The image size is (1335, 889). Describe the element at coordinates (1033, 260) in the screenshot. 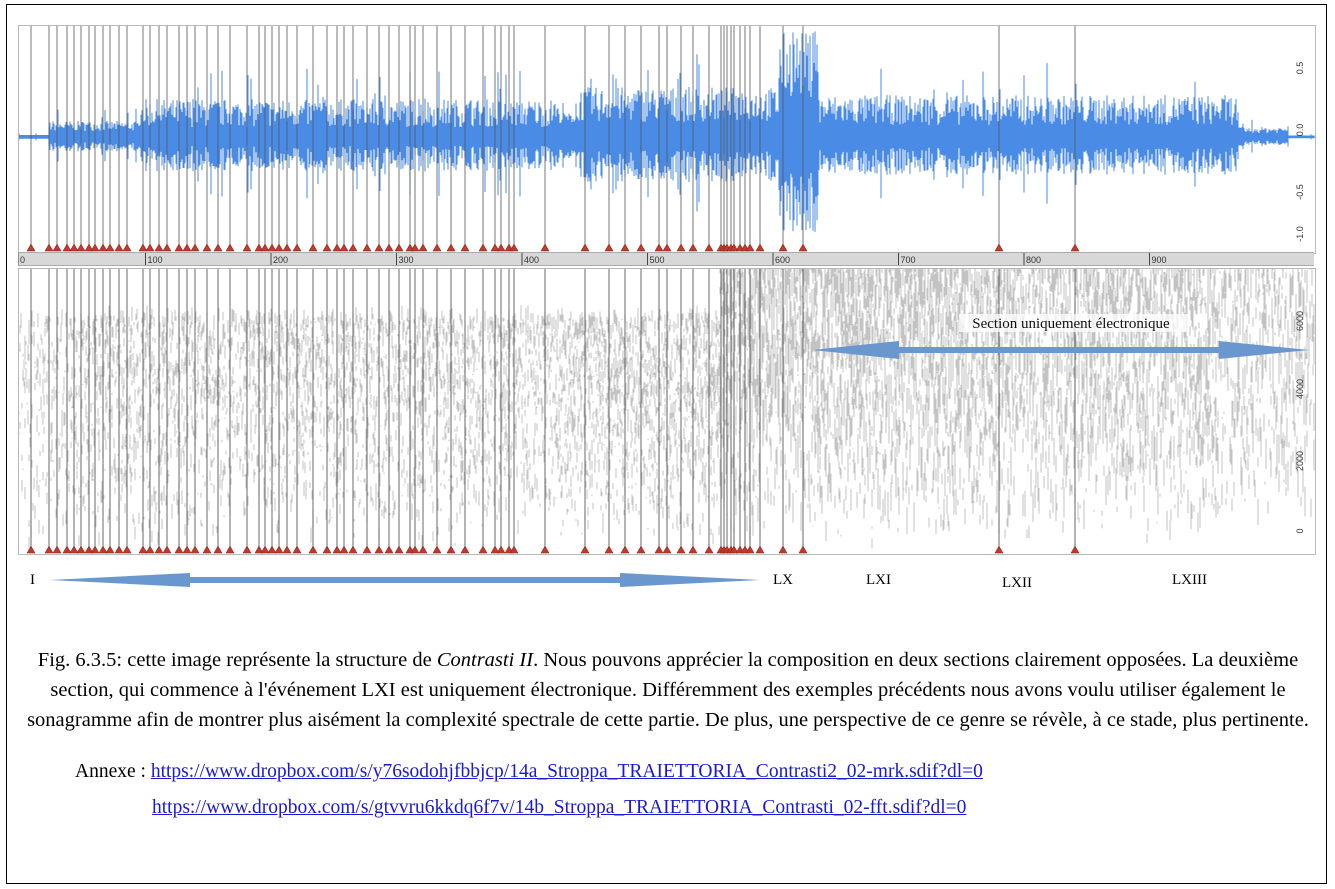

I see `ruler-tick-label: 800` at that location.